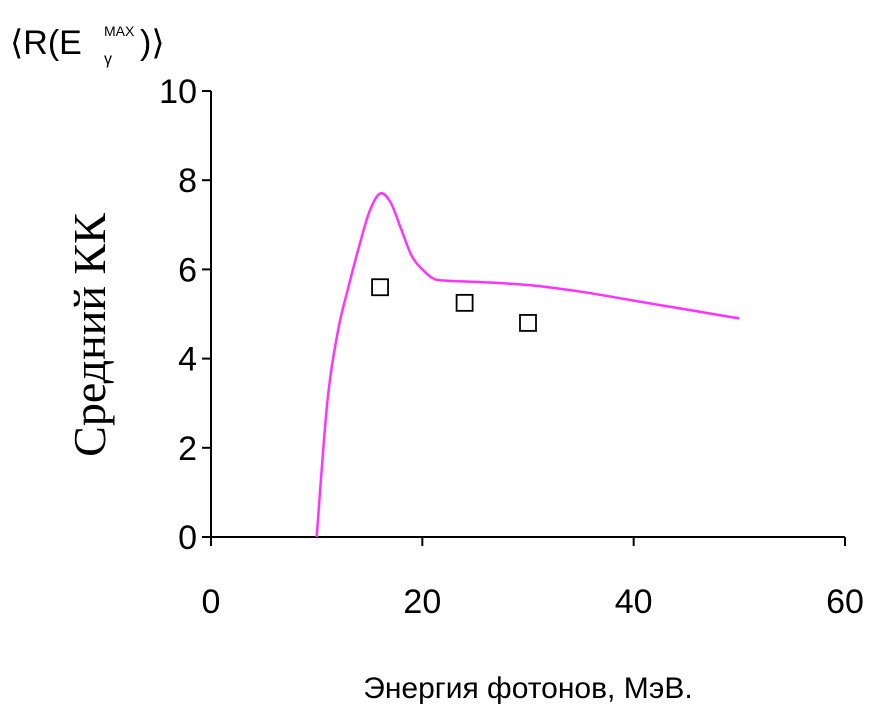  Describe the element at coordinates (187, 181) in the screenshot. I see `y-tick-label: 8` at that location.